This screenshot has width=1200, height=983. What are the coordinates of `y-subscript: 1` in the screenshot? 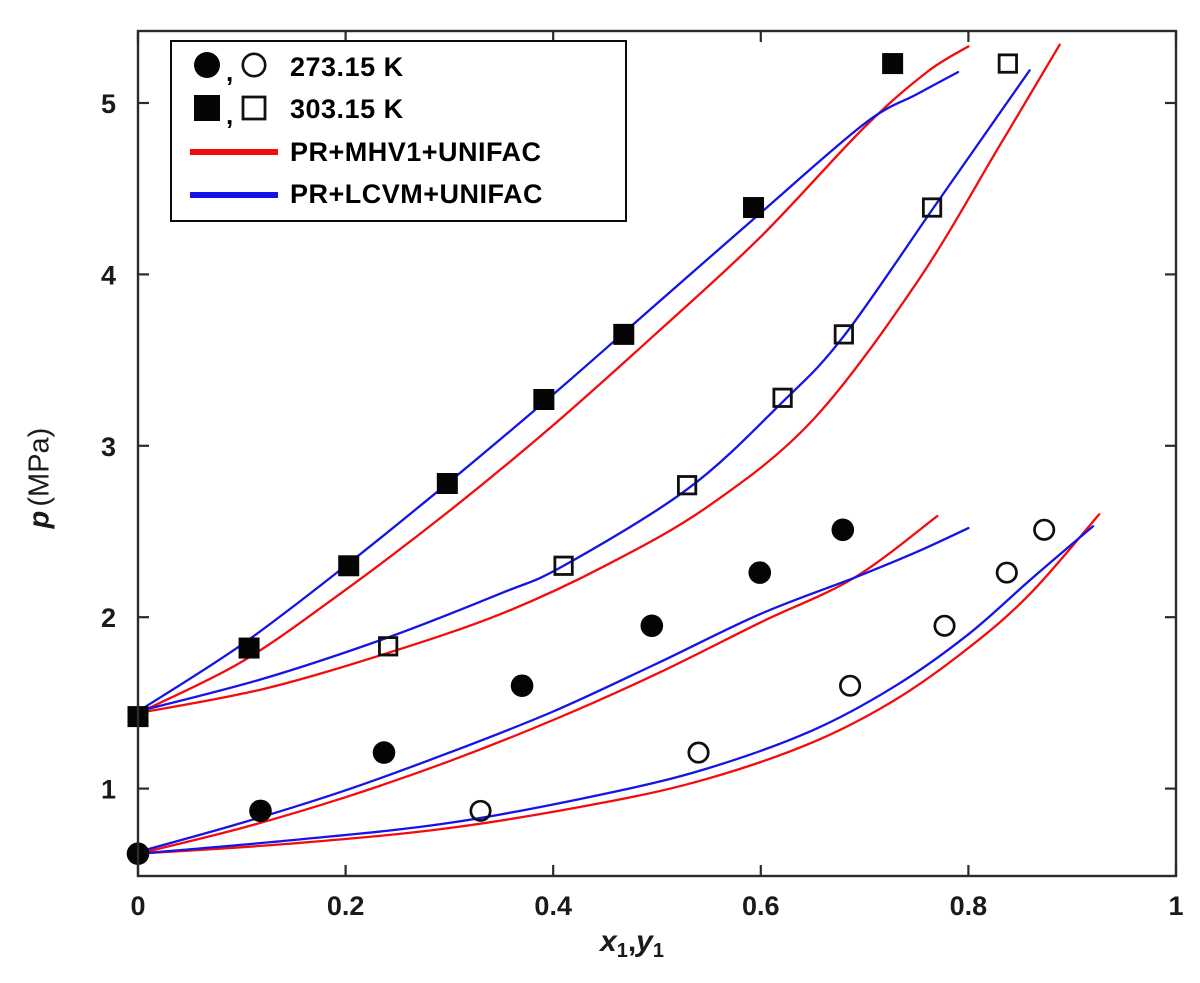 It's located at (658, 951).